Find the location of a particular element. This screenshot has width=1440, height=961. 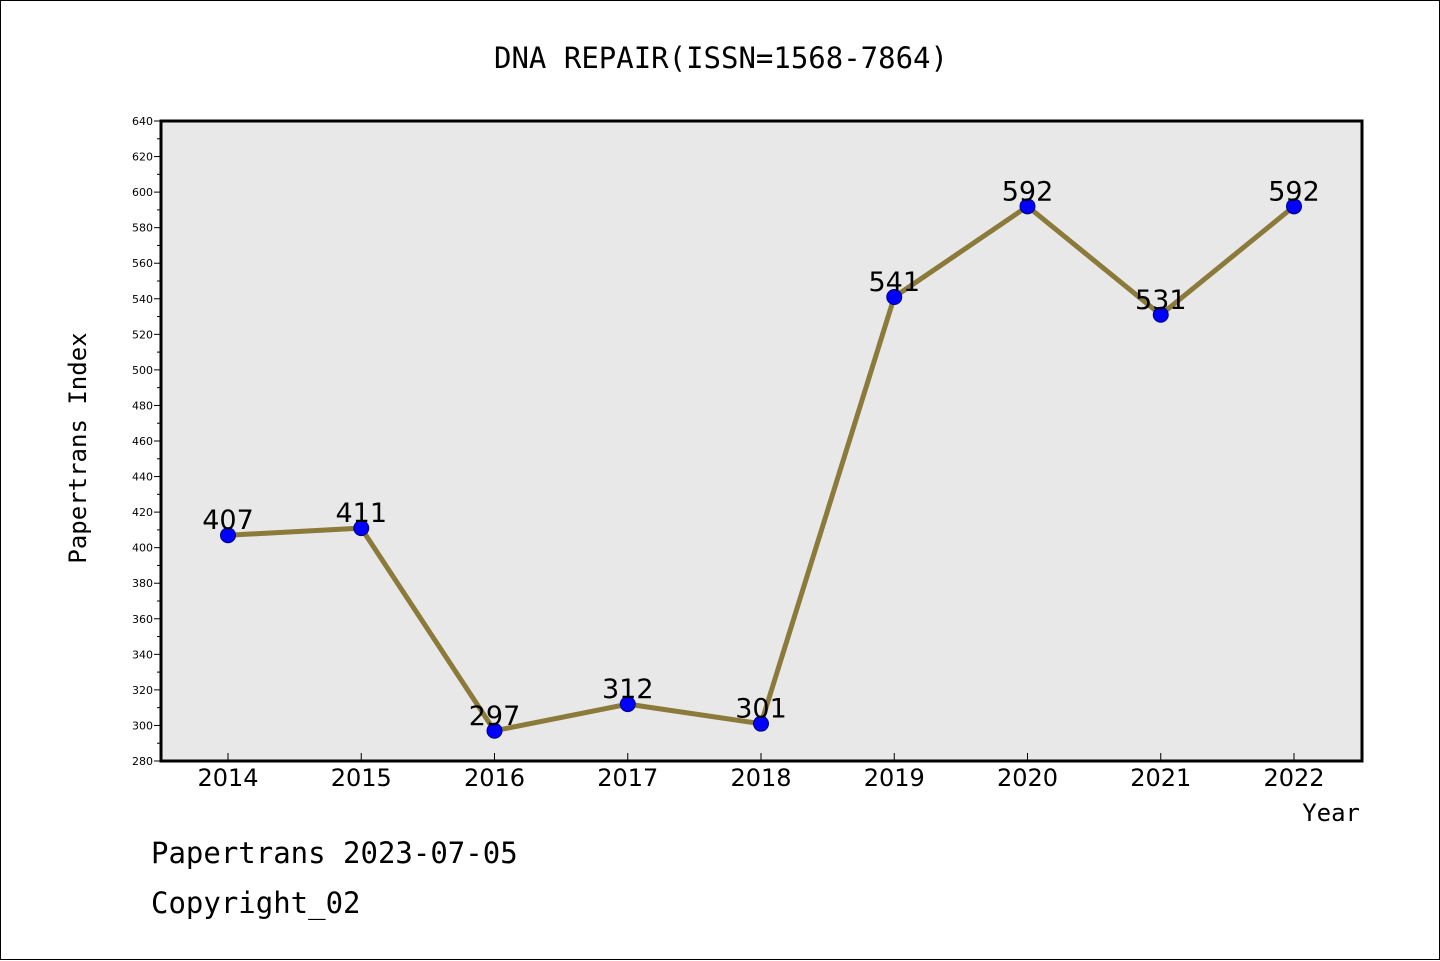

y-tick-label: 580 is located at coordinates (142, 228).